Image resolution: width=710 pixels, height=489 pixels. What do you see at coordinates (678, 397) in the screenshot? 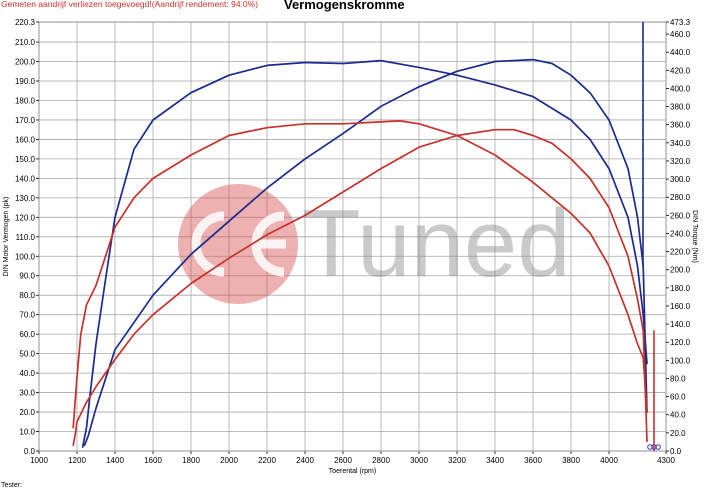
I see `y-right-tick-label: 60.0` at bounding box center [678, 397].